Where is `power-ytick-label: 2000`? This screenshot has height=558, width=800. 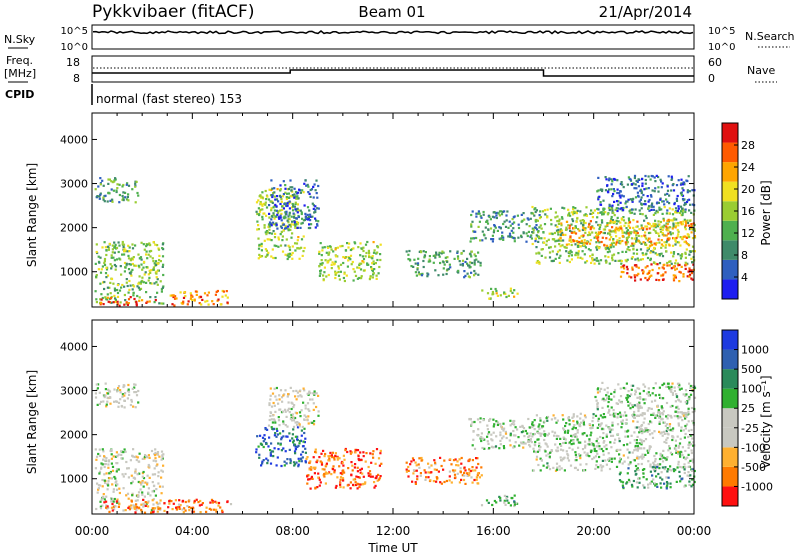 power-ytick-label: 2000 is located at coordinates (74, 228).